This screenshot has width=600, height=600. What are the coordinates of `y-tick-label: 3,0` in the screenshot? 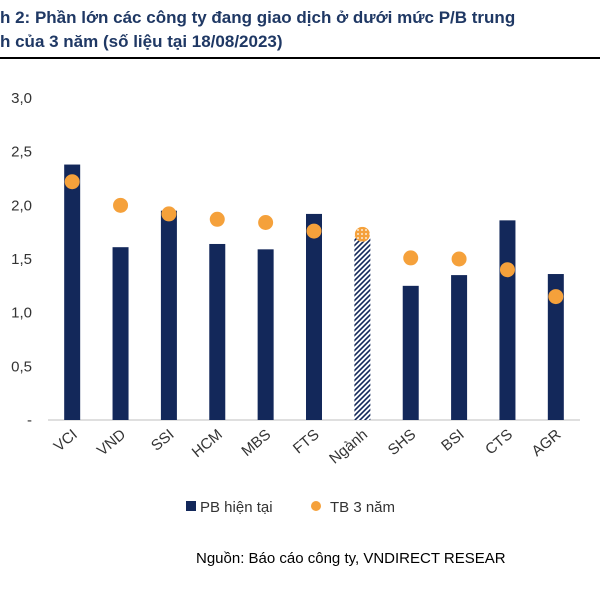 It's located at (21, 98).